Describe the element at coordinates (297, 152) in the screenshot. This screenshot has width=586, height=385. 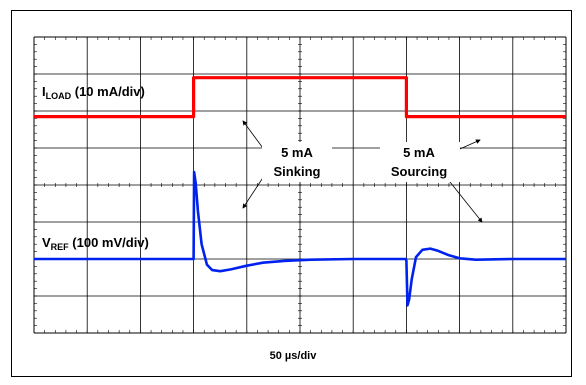
I see `sinking-annotation-line1: 5 mA` at that location.